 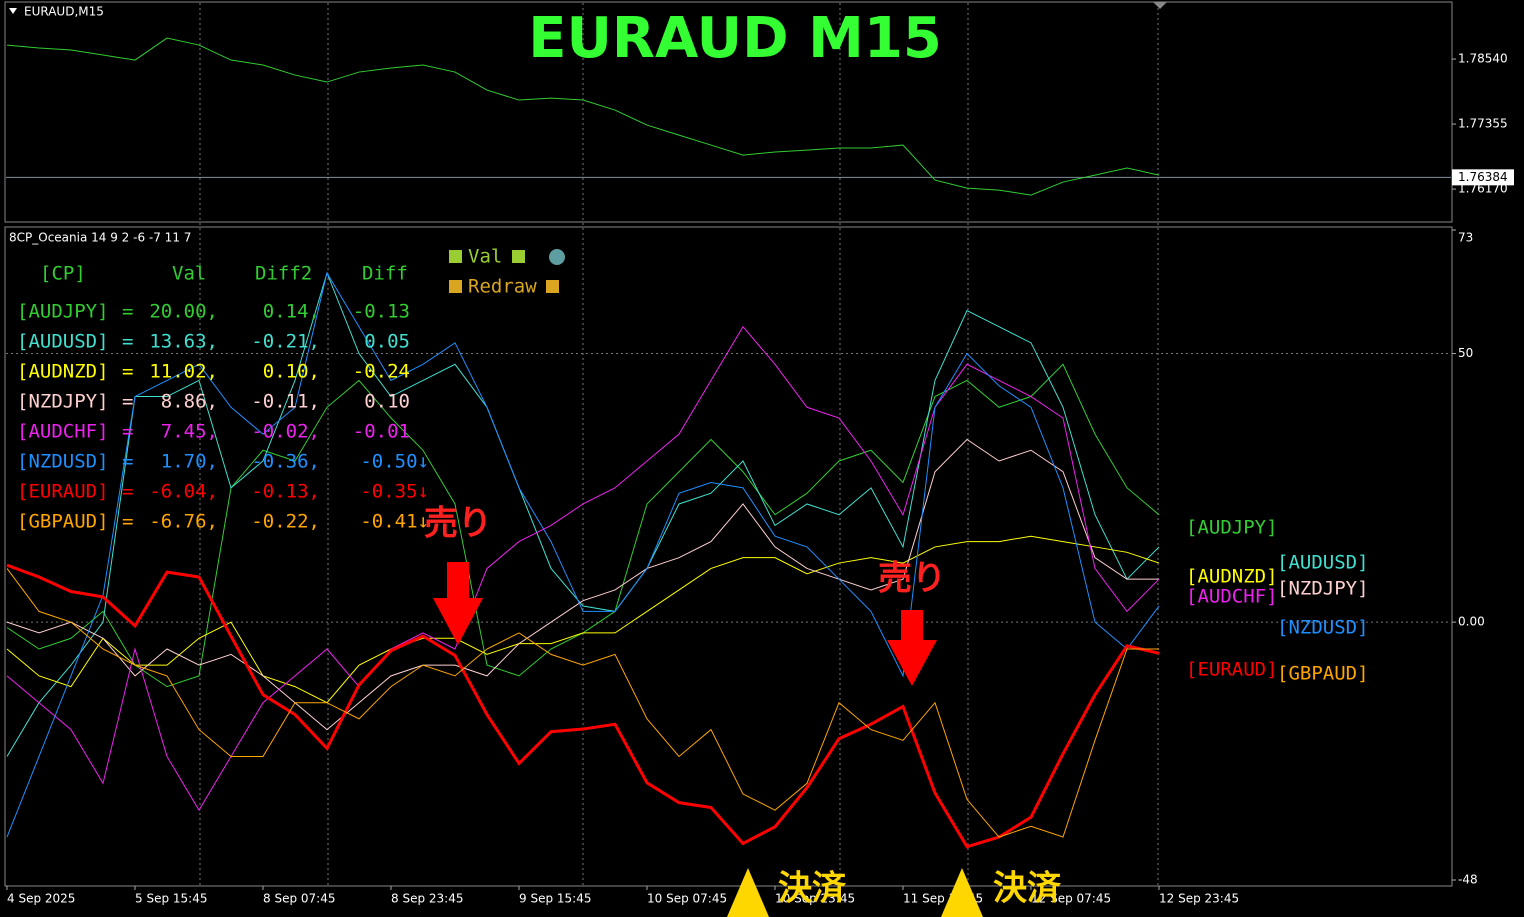 What do you see at coordinates (189, 274) in the screenshot?
I see `table-header: Val` at bounding box center [189, 274].